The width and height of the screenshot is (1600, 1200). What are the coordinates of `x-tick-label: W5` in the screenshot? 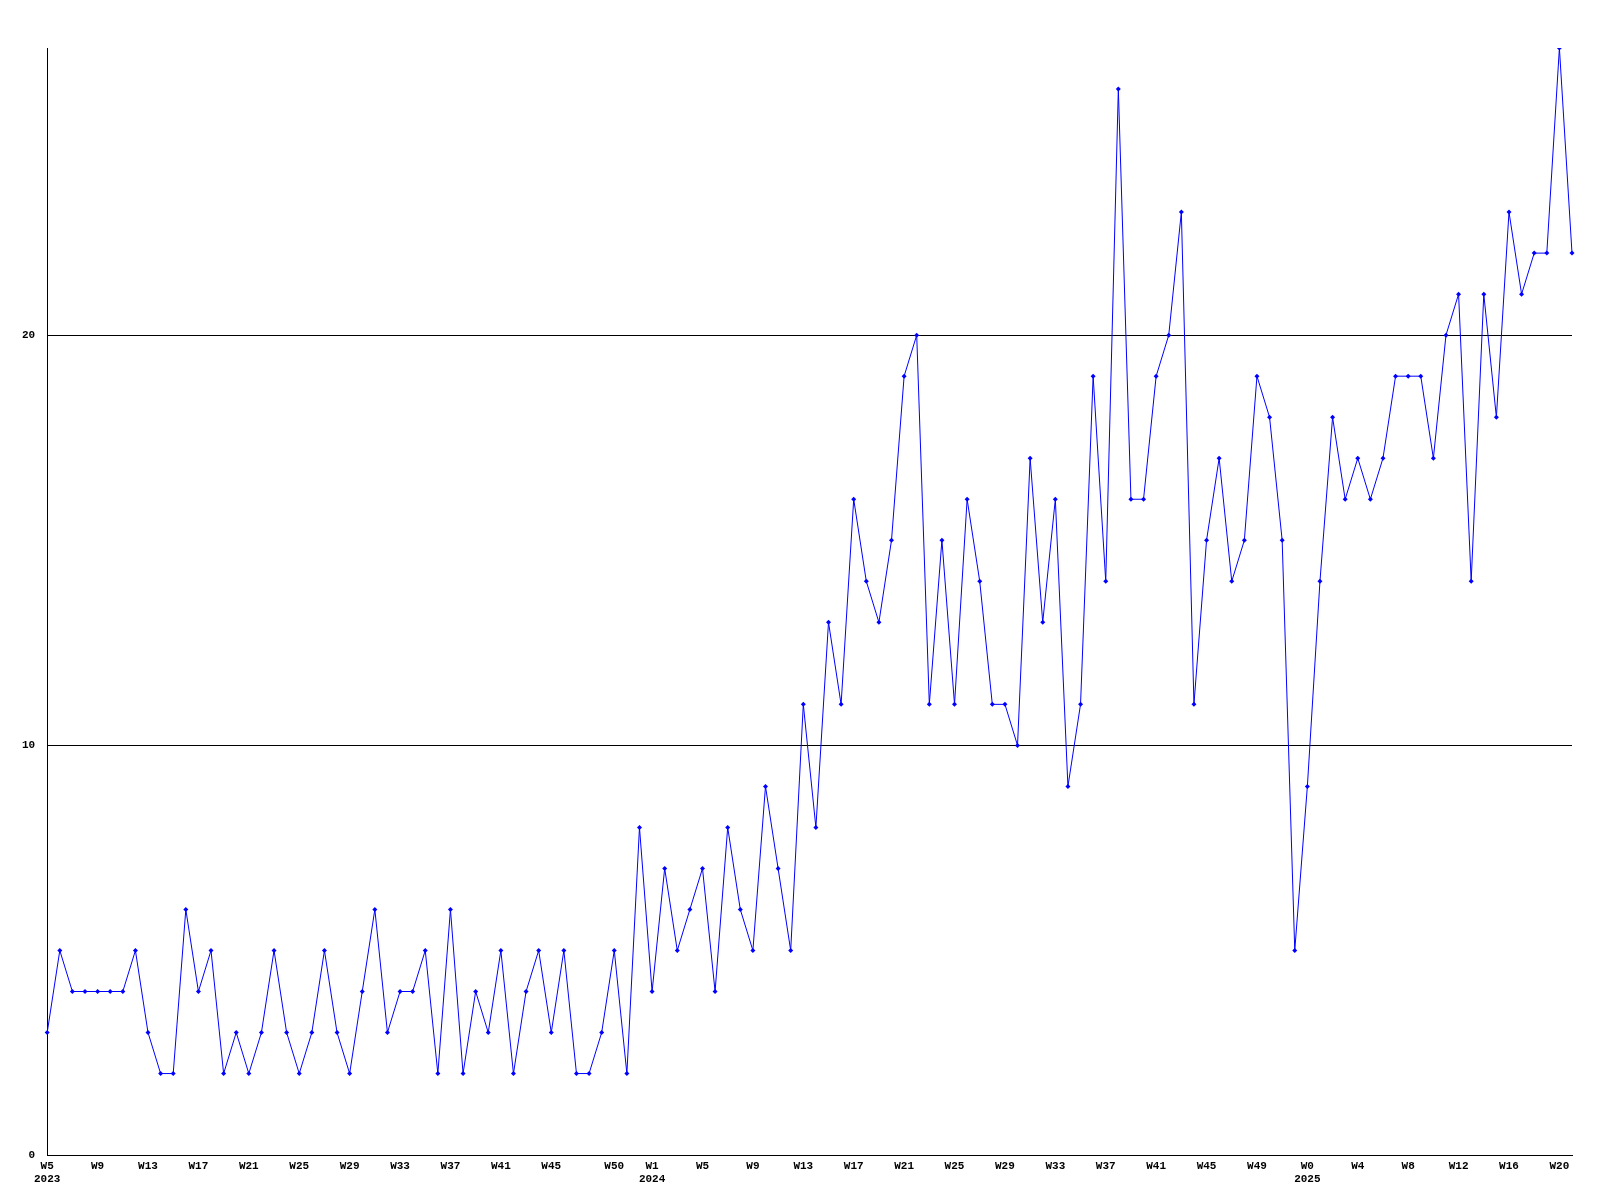 It's located at (702, 1165).